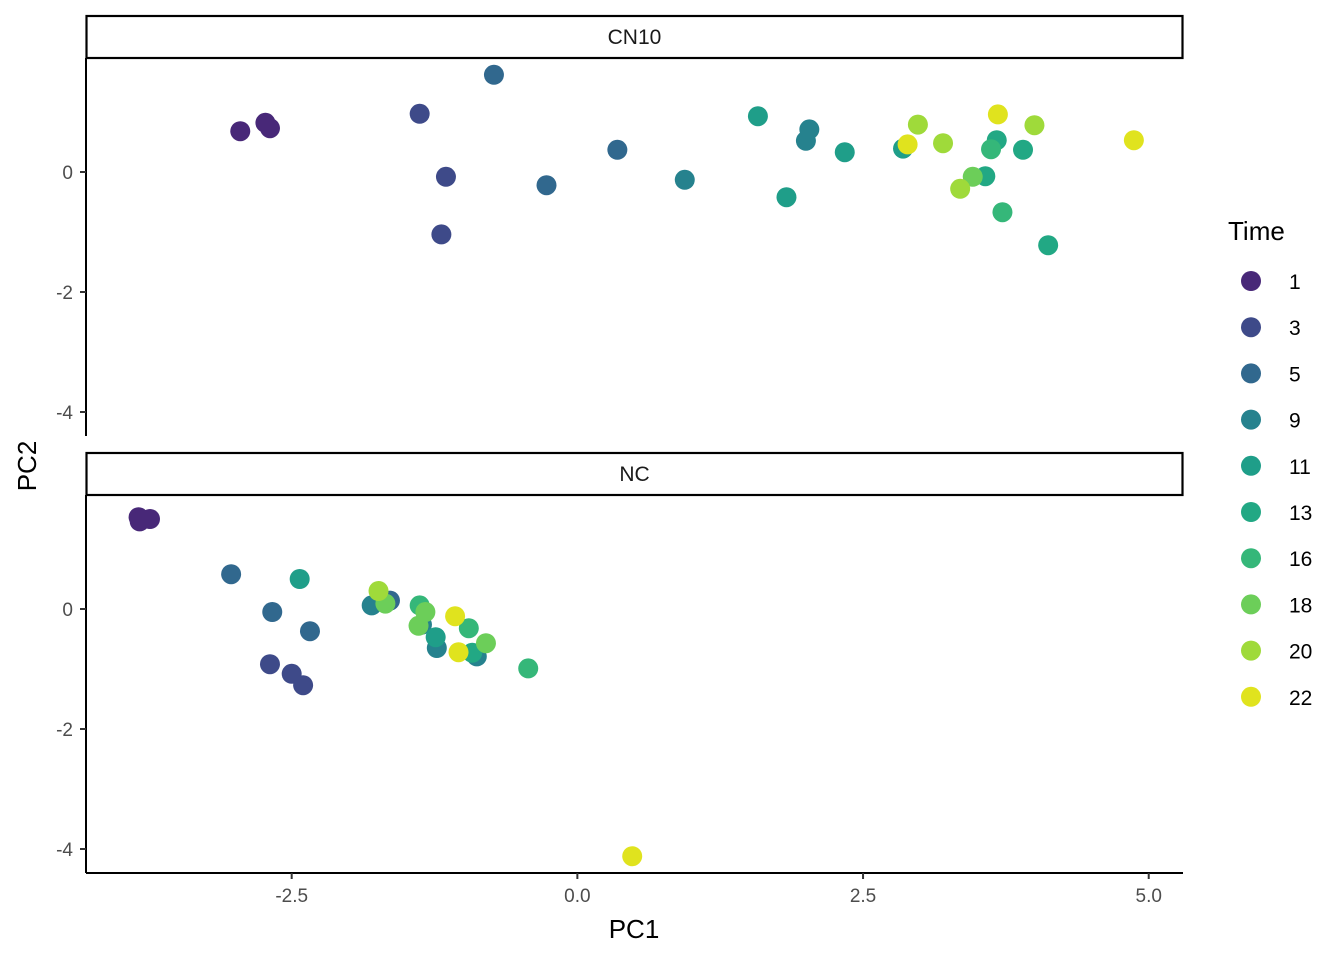 The width and height of the screenshot is (1344, 960). I want to click on legend-title: Time, so click(1256, 231).